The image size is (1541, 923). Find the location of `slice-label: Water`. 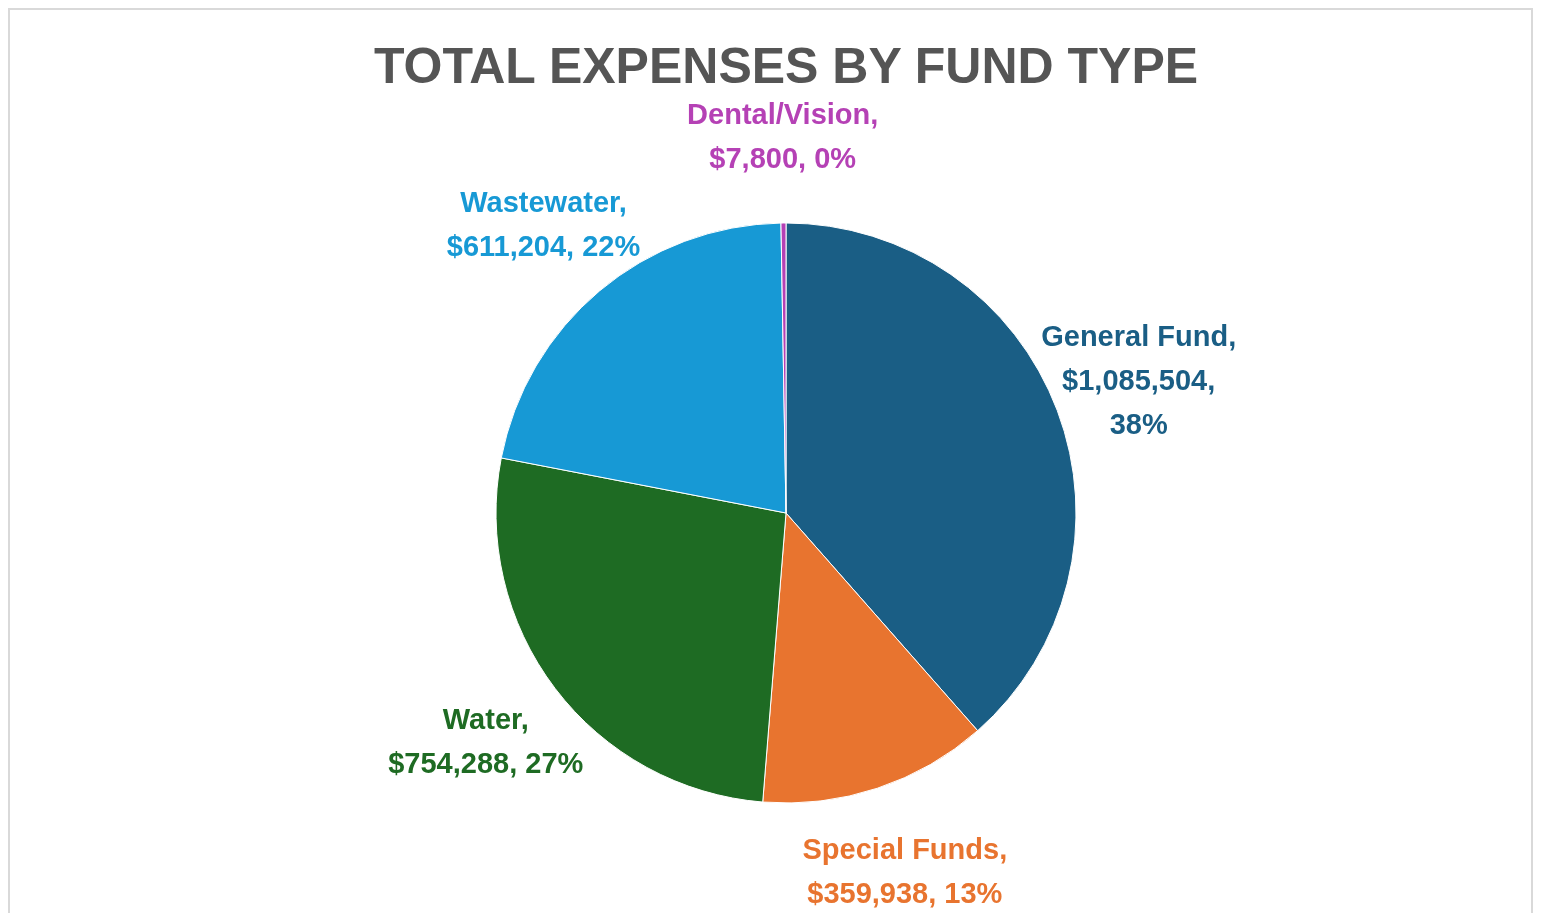

slice-label: Water is located at coordinates (481, 719).